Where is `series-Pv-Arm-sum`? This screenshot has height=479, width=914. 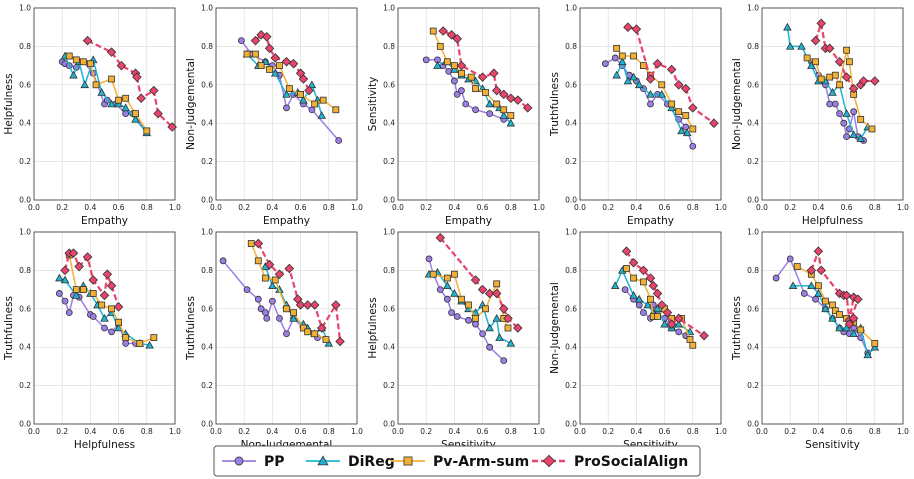 series-Pv-Arm-sum is located at coordinates (288, 291).